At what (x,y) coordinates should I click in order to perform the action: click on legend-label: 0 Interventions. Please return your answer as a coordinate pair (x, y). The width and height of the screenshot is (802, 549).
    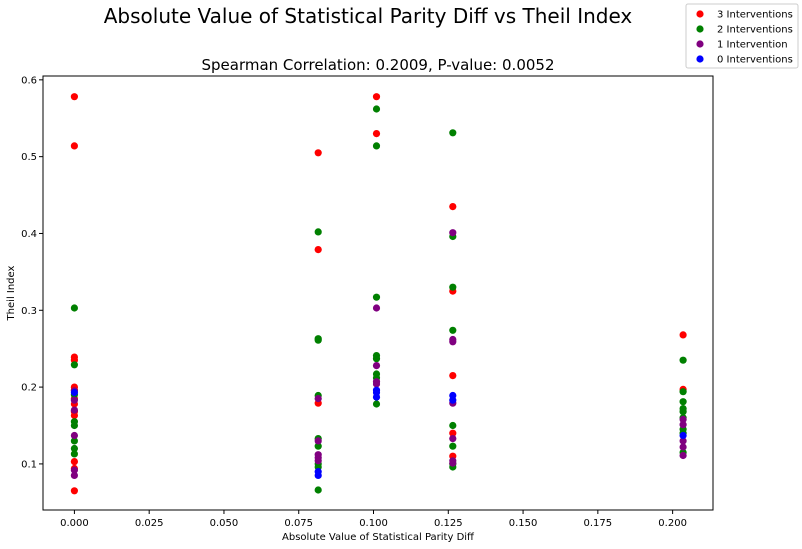
    Looking at the image, I should click on (755, 60).